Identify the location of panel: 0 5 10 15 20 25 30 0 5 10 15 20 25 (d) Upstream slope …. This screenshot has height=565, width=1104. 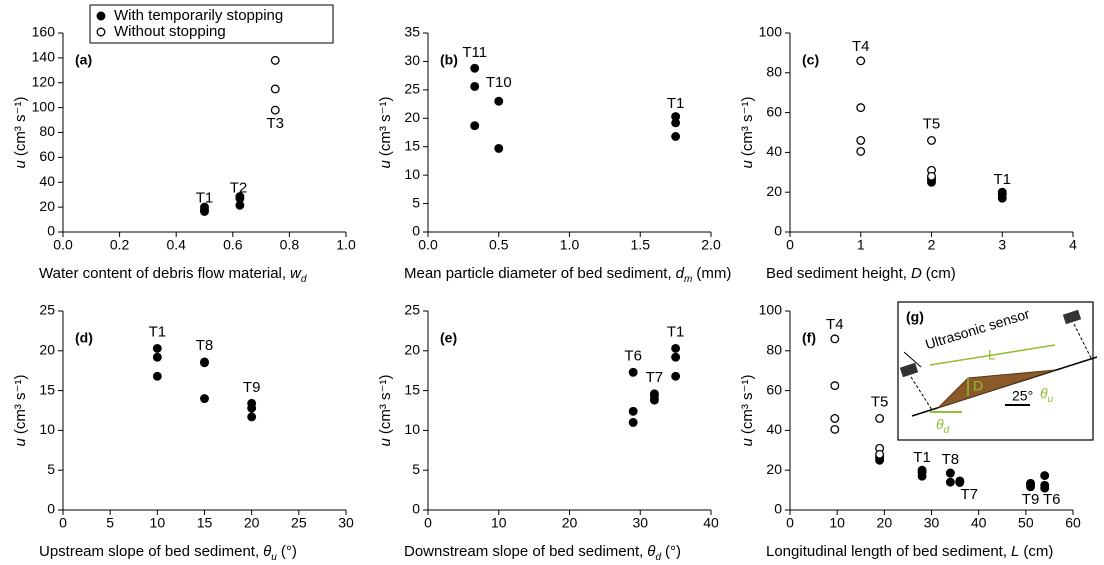
(183, 432).